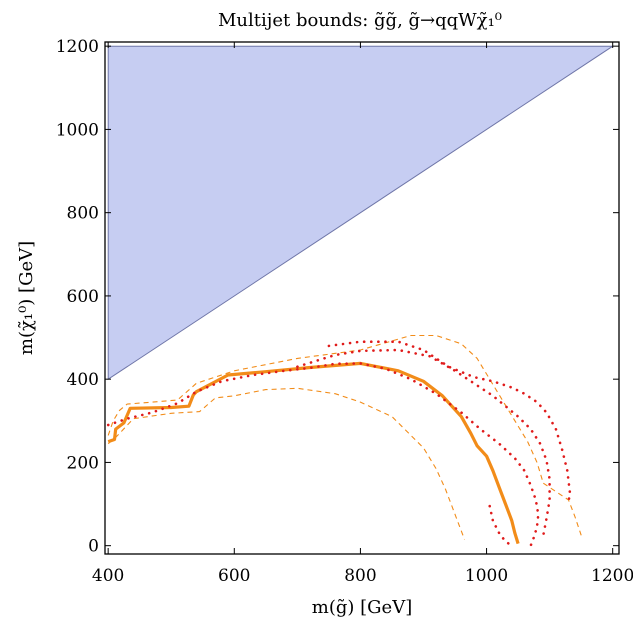 This screenshot has width=633, height=624. I want to click on x-tick-label-1200: 1200, so click(612, 576).